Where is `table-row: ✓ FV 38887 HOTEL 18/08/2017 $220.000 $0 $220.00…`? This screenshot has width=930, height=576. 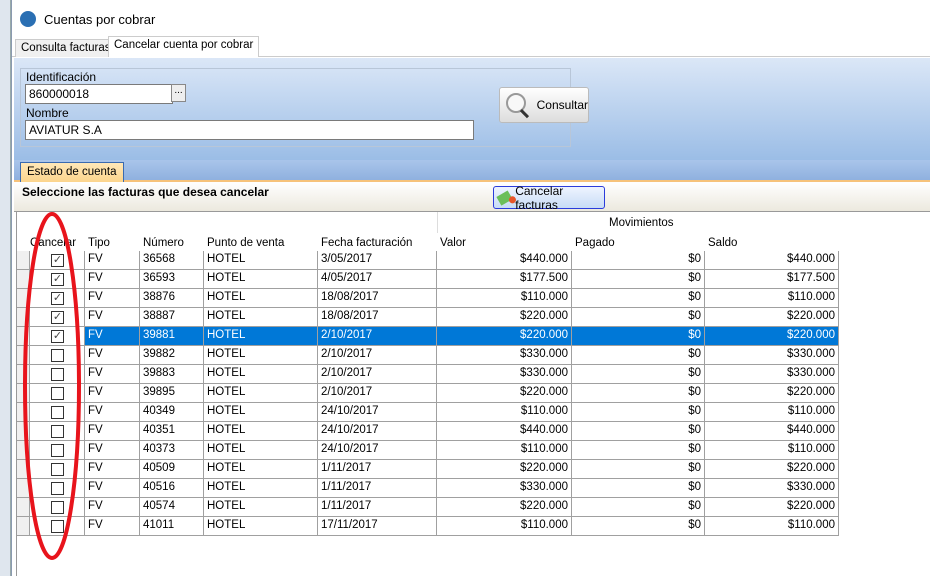 table-row: ✓ FV 38887 HOTEL 18/08/2017 $220.000 $0 $220.00… is located at coordinates (428, 317).